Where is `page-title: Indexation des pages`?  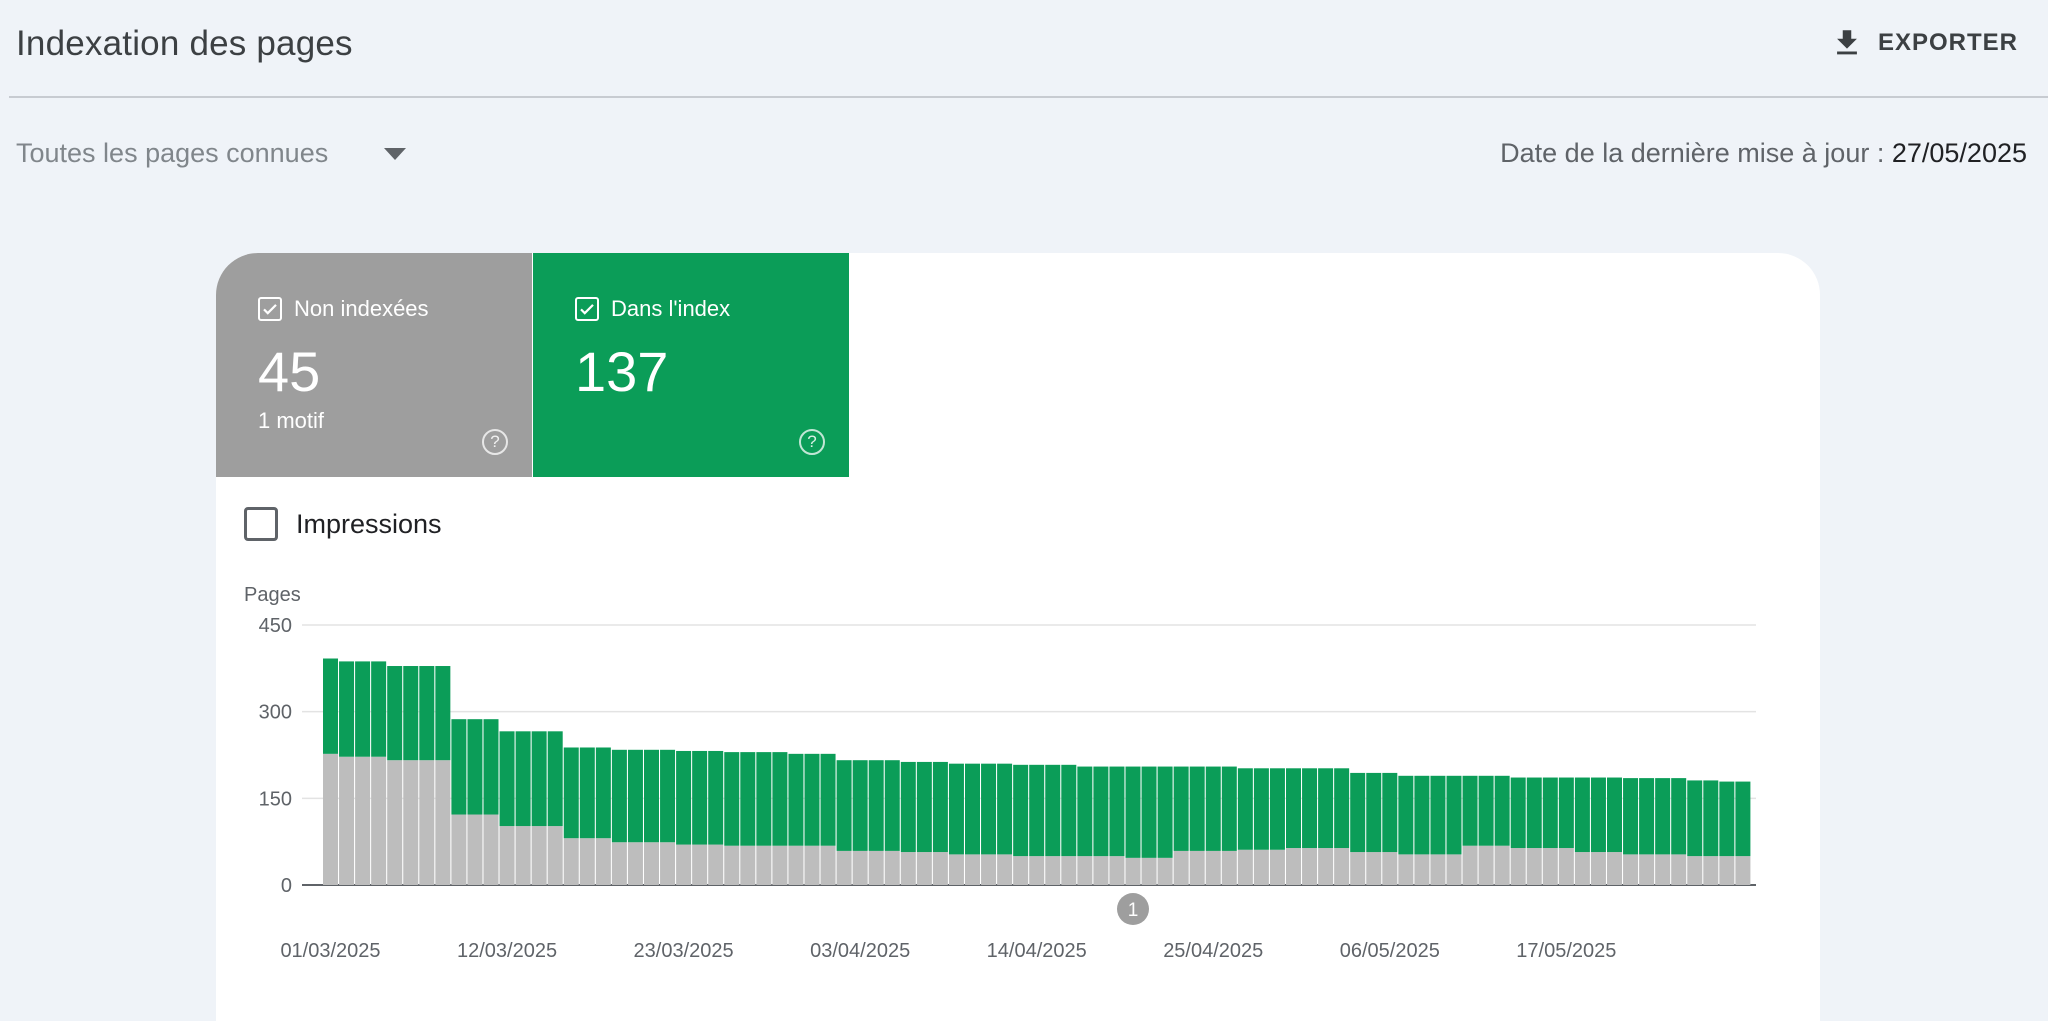 page-title: Indexation des pages is located at coordinates (184, 43).